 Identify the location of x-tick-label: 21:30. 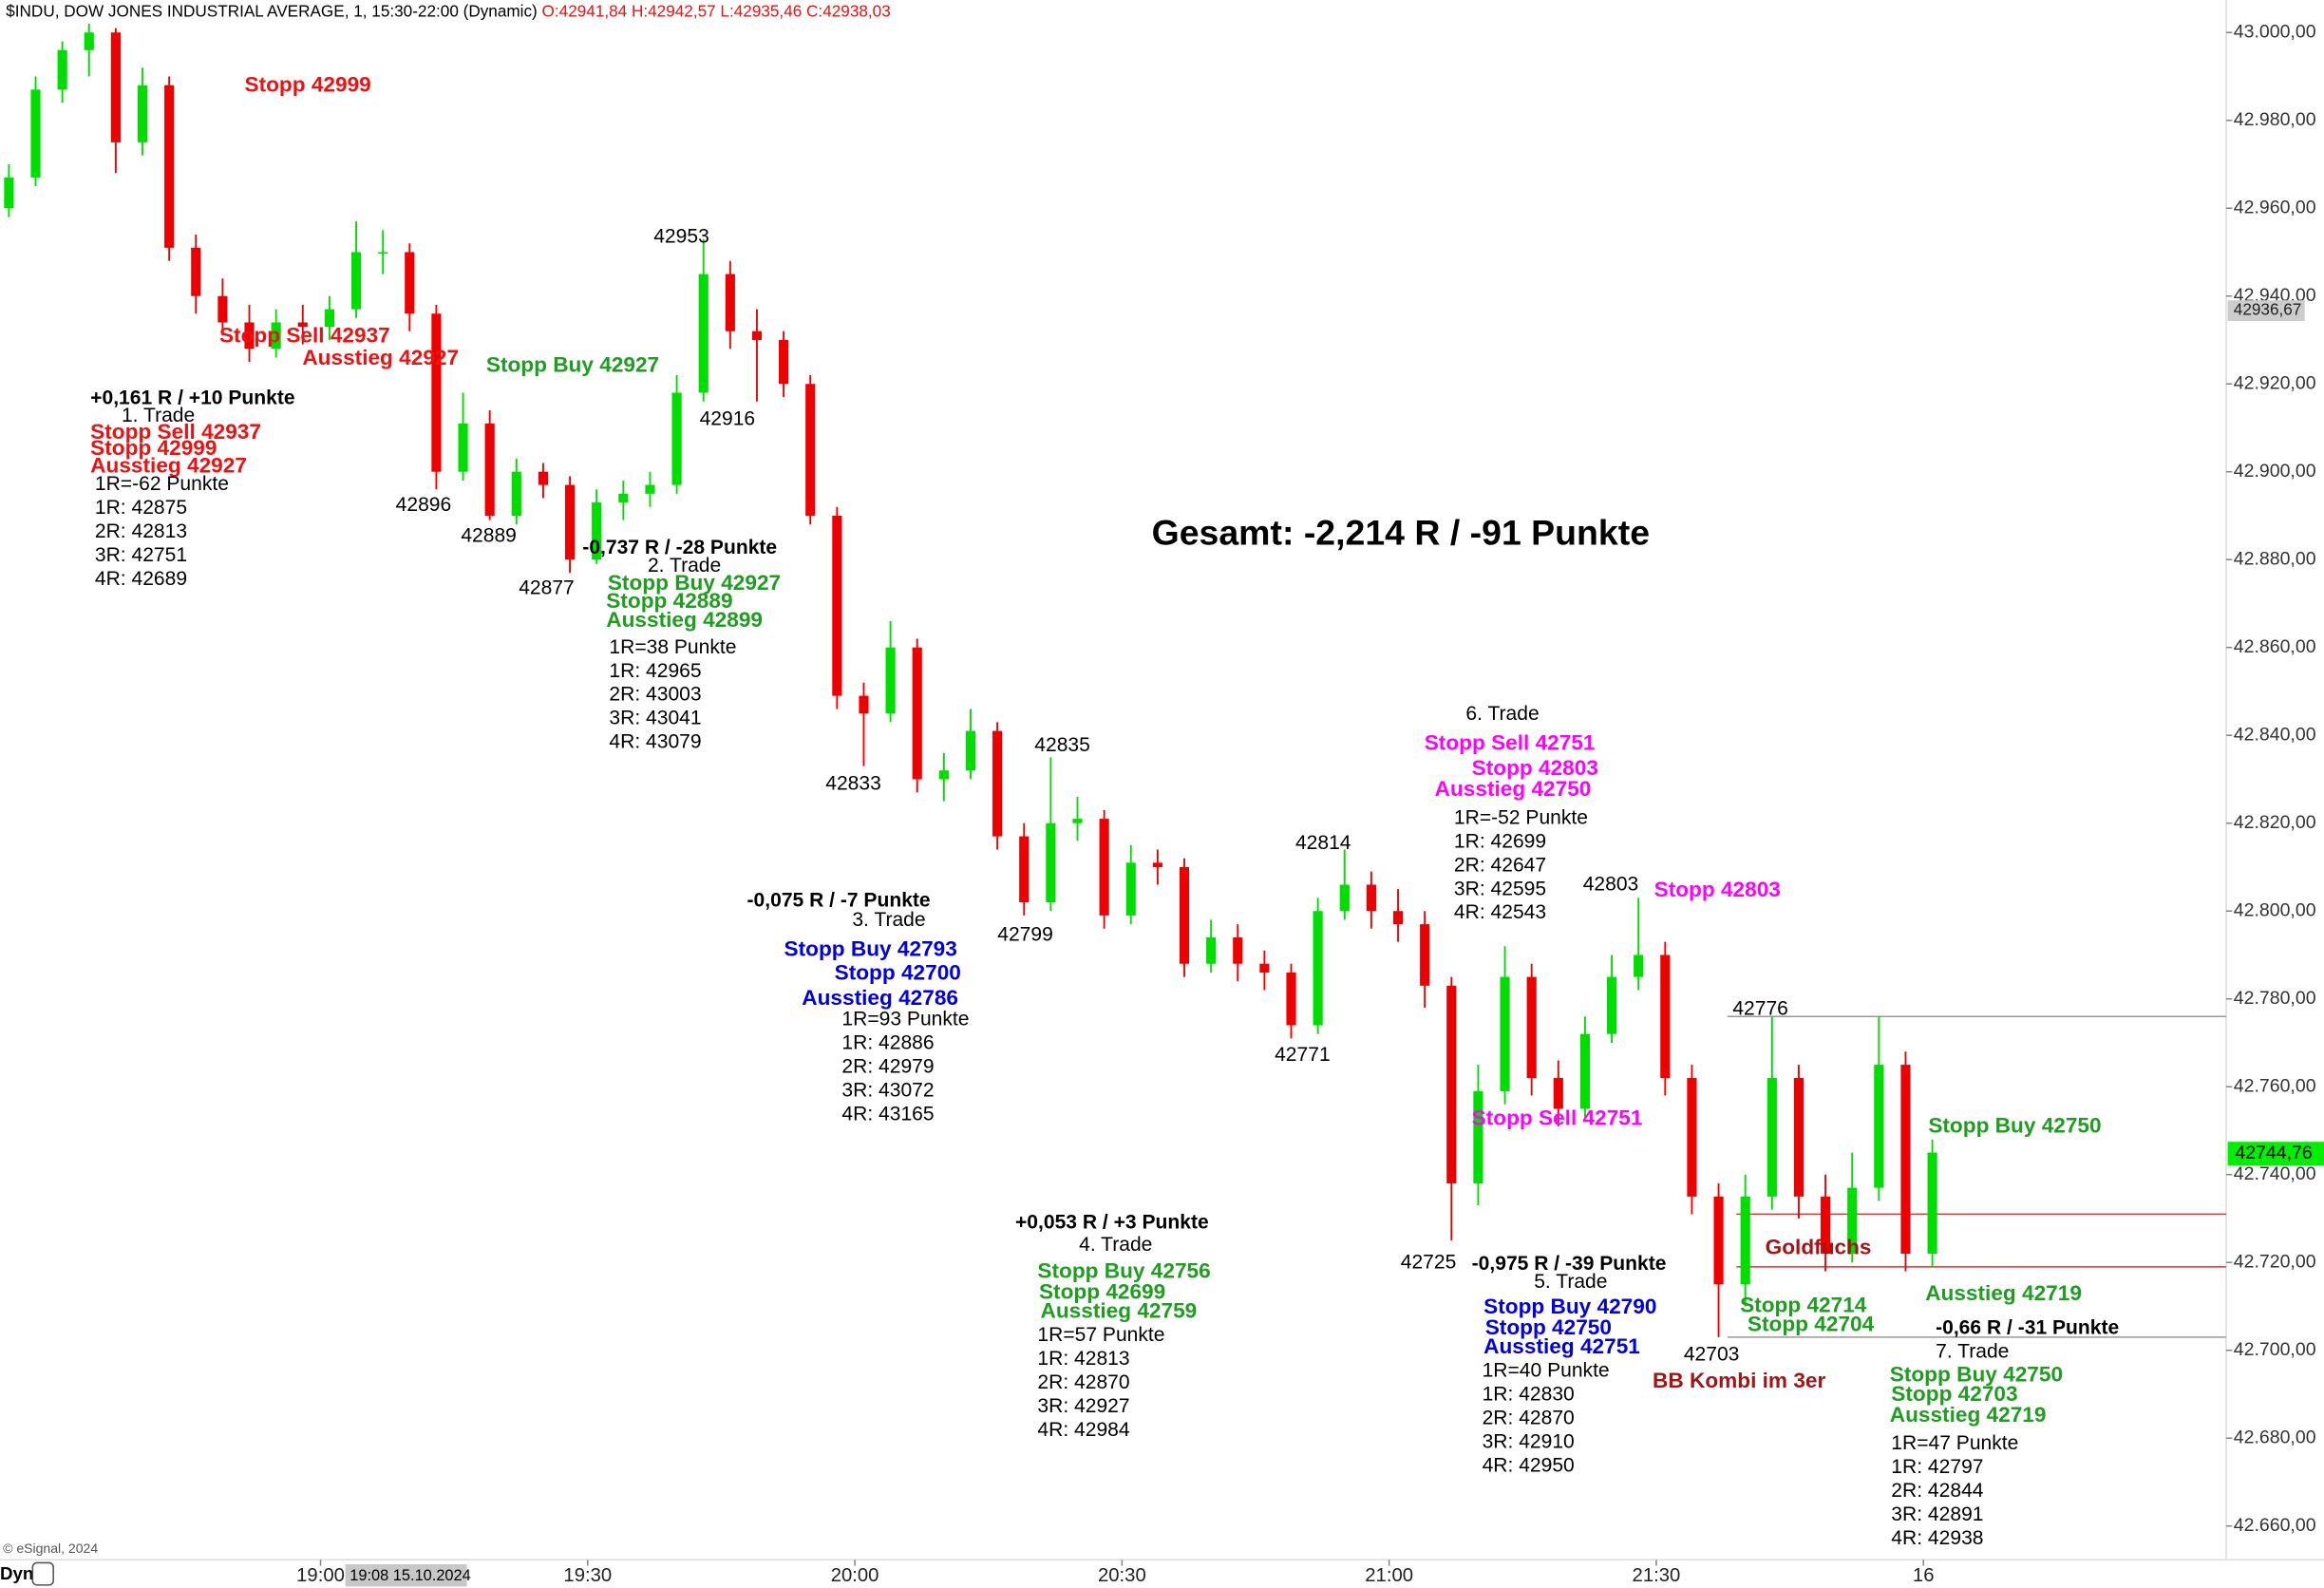
(1657, 1576).